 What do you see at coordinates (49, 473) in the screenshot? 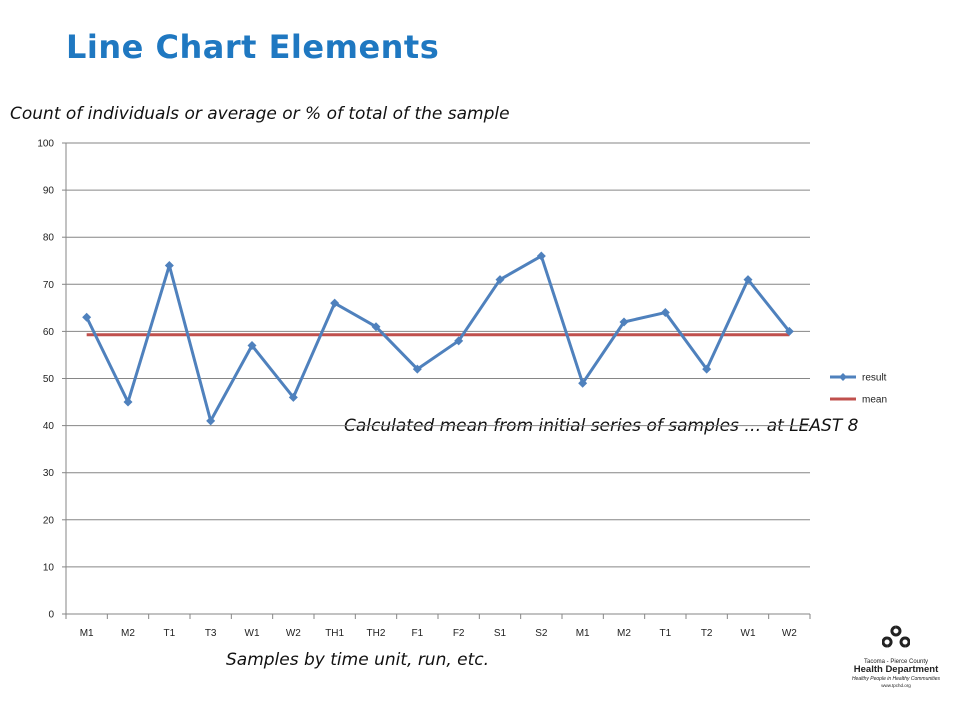
I see `y-tick-label: 30` at bounding box center [49, 473].